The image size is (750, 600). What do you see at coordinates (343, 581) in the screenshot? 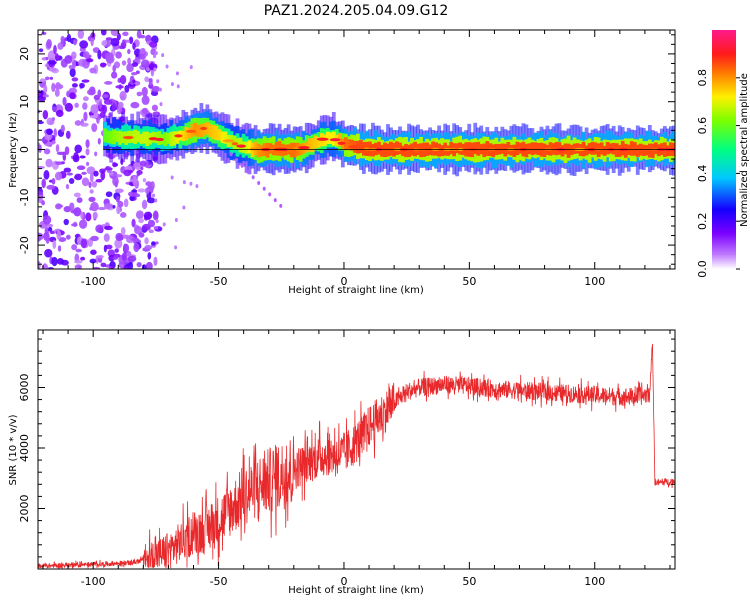
I see `snr-xtick-label: 0` at bounding box center [343, 581].